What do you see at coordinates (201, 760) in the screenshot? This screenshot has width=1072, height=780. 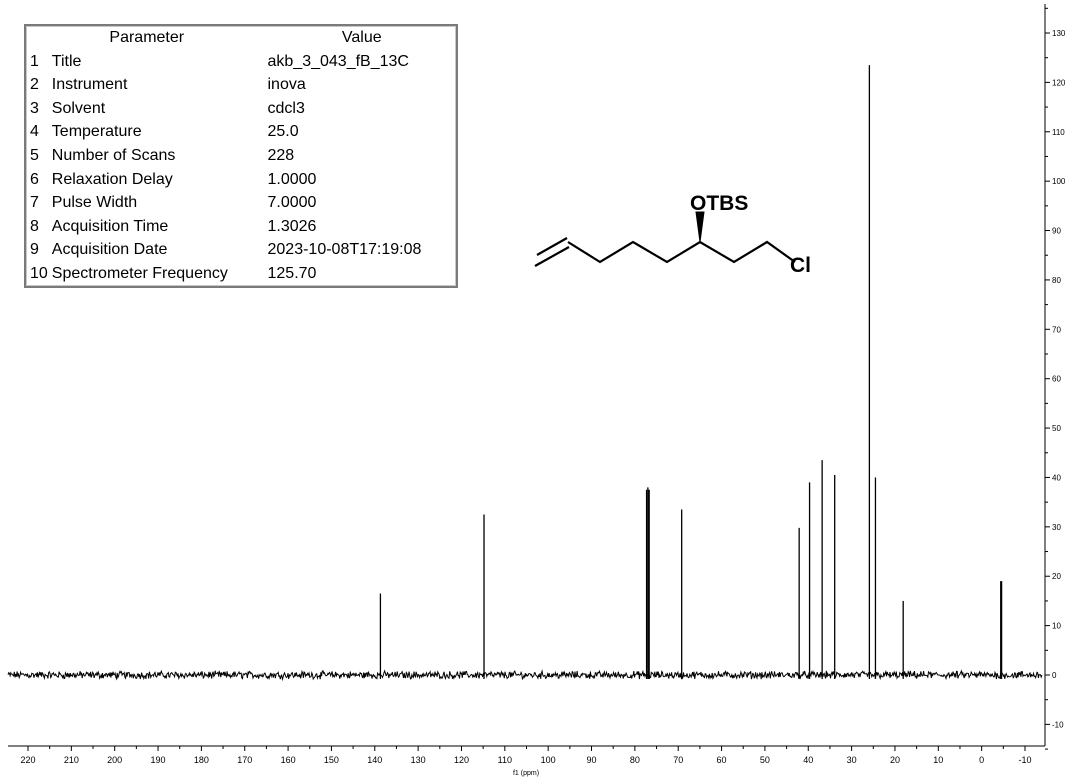 I see `x-tick-label: 180` at bounding box center [201, 760].